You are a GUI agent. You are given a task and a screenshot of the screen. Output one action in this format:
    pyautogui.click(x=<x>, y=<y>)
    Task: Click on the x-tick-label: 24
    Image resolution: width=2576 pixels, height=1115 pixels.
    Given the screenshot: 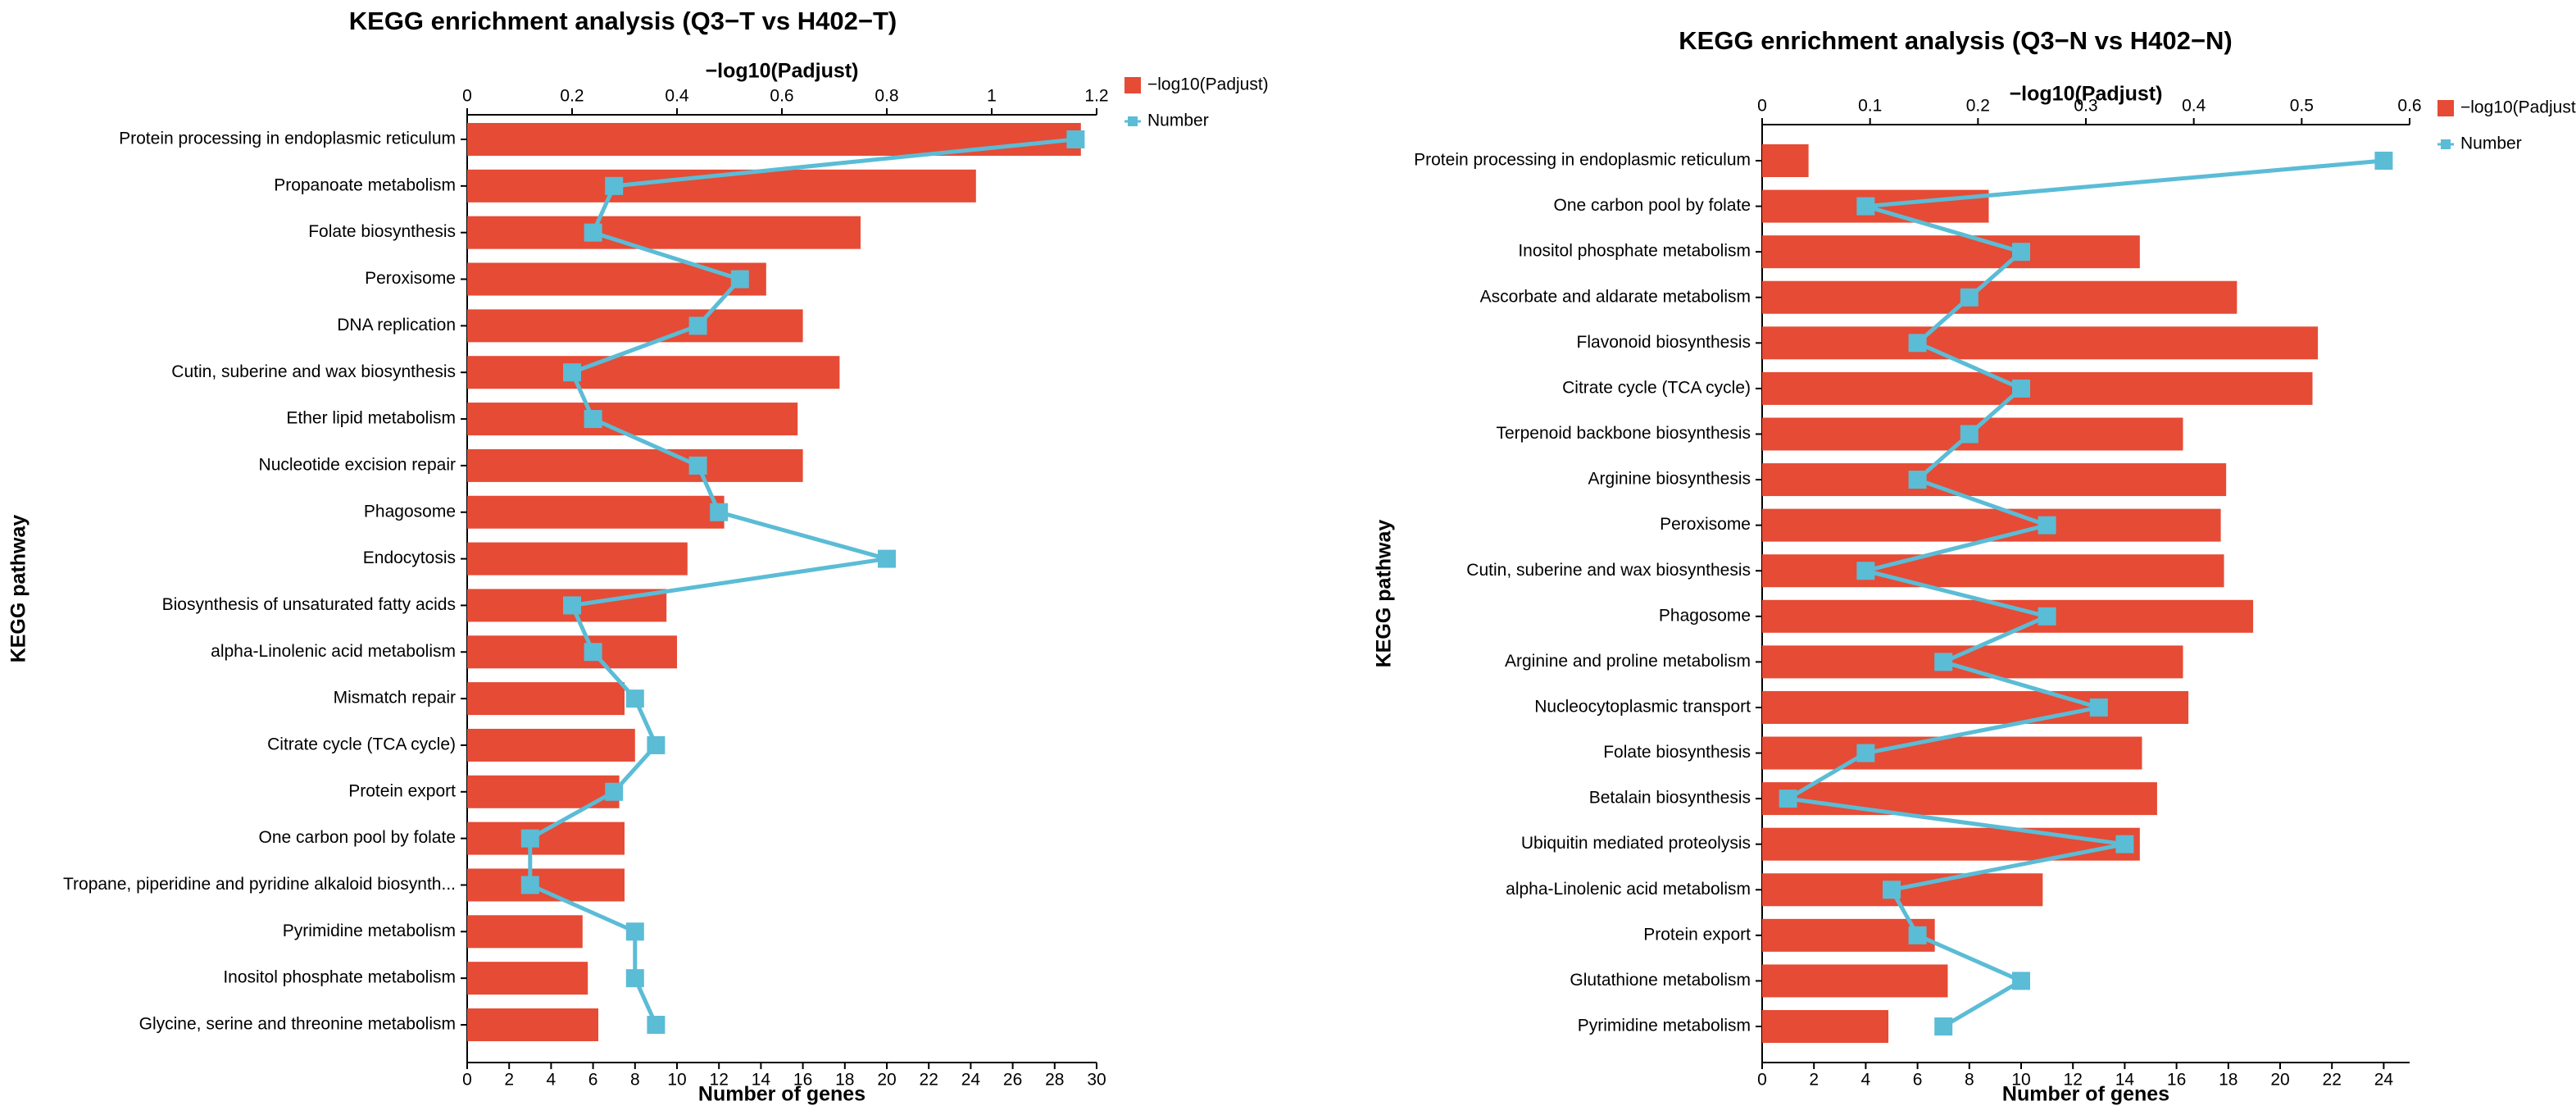 What is the action you would take?
    pyautogui.click(x=2384, y=1080)
    